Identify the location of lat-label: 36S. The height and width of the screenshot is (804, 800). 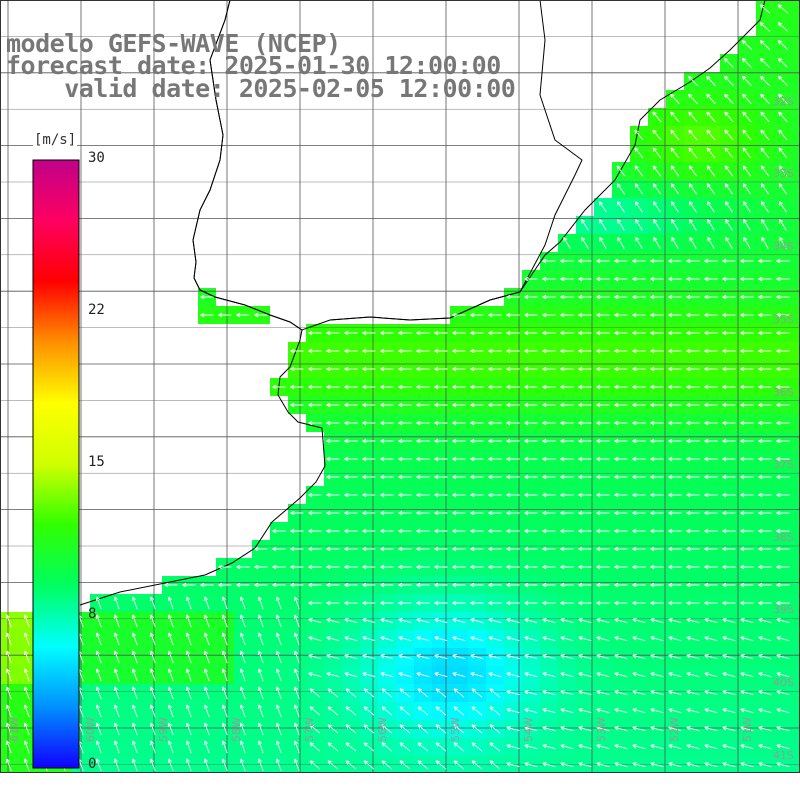
(783, 392).